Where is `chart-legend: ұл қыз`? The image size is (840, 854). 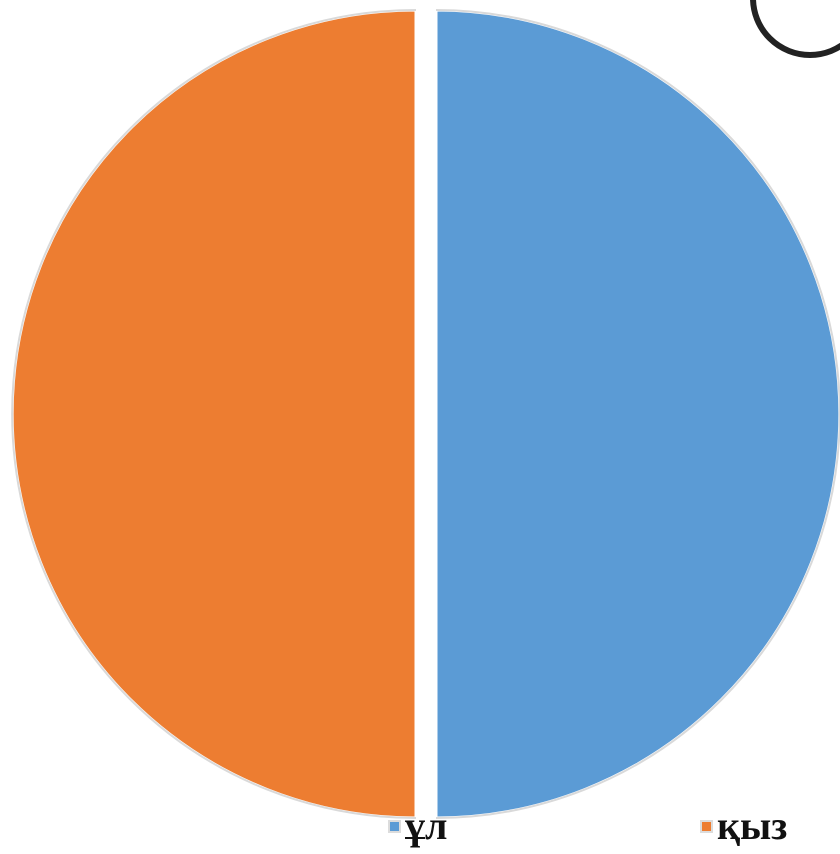 chart-legend: ұл қыз is located at coordinates (420, 830).